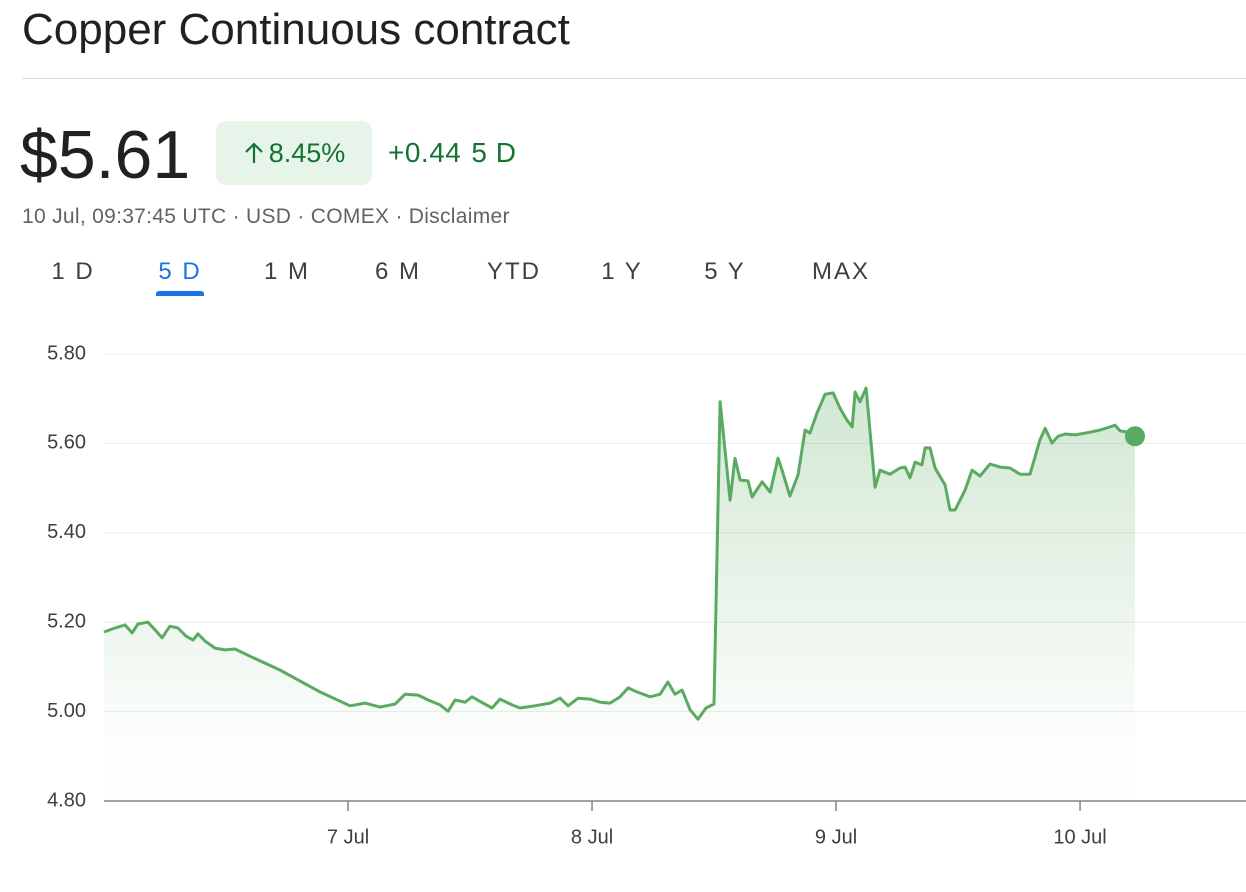 This screenshot has width=1246, height=892. What do you see at coordinates (66, 532) in the screenshot?
I see `y-tick-label: 5.40` at bounding box center [66, 532].